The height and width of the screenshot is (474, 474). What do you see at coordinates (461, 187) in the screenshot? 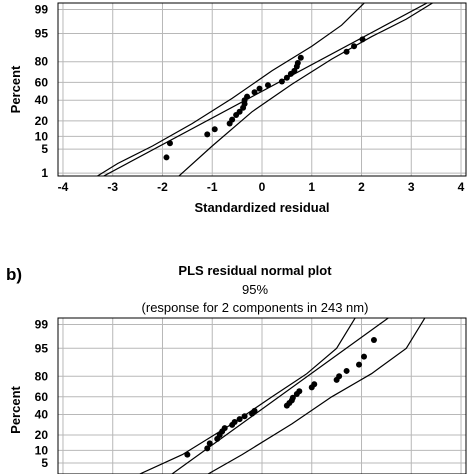
I see `x-tick-label: 4` at bounding box center [461, 187].